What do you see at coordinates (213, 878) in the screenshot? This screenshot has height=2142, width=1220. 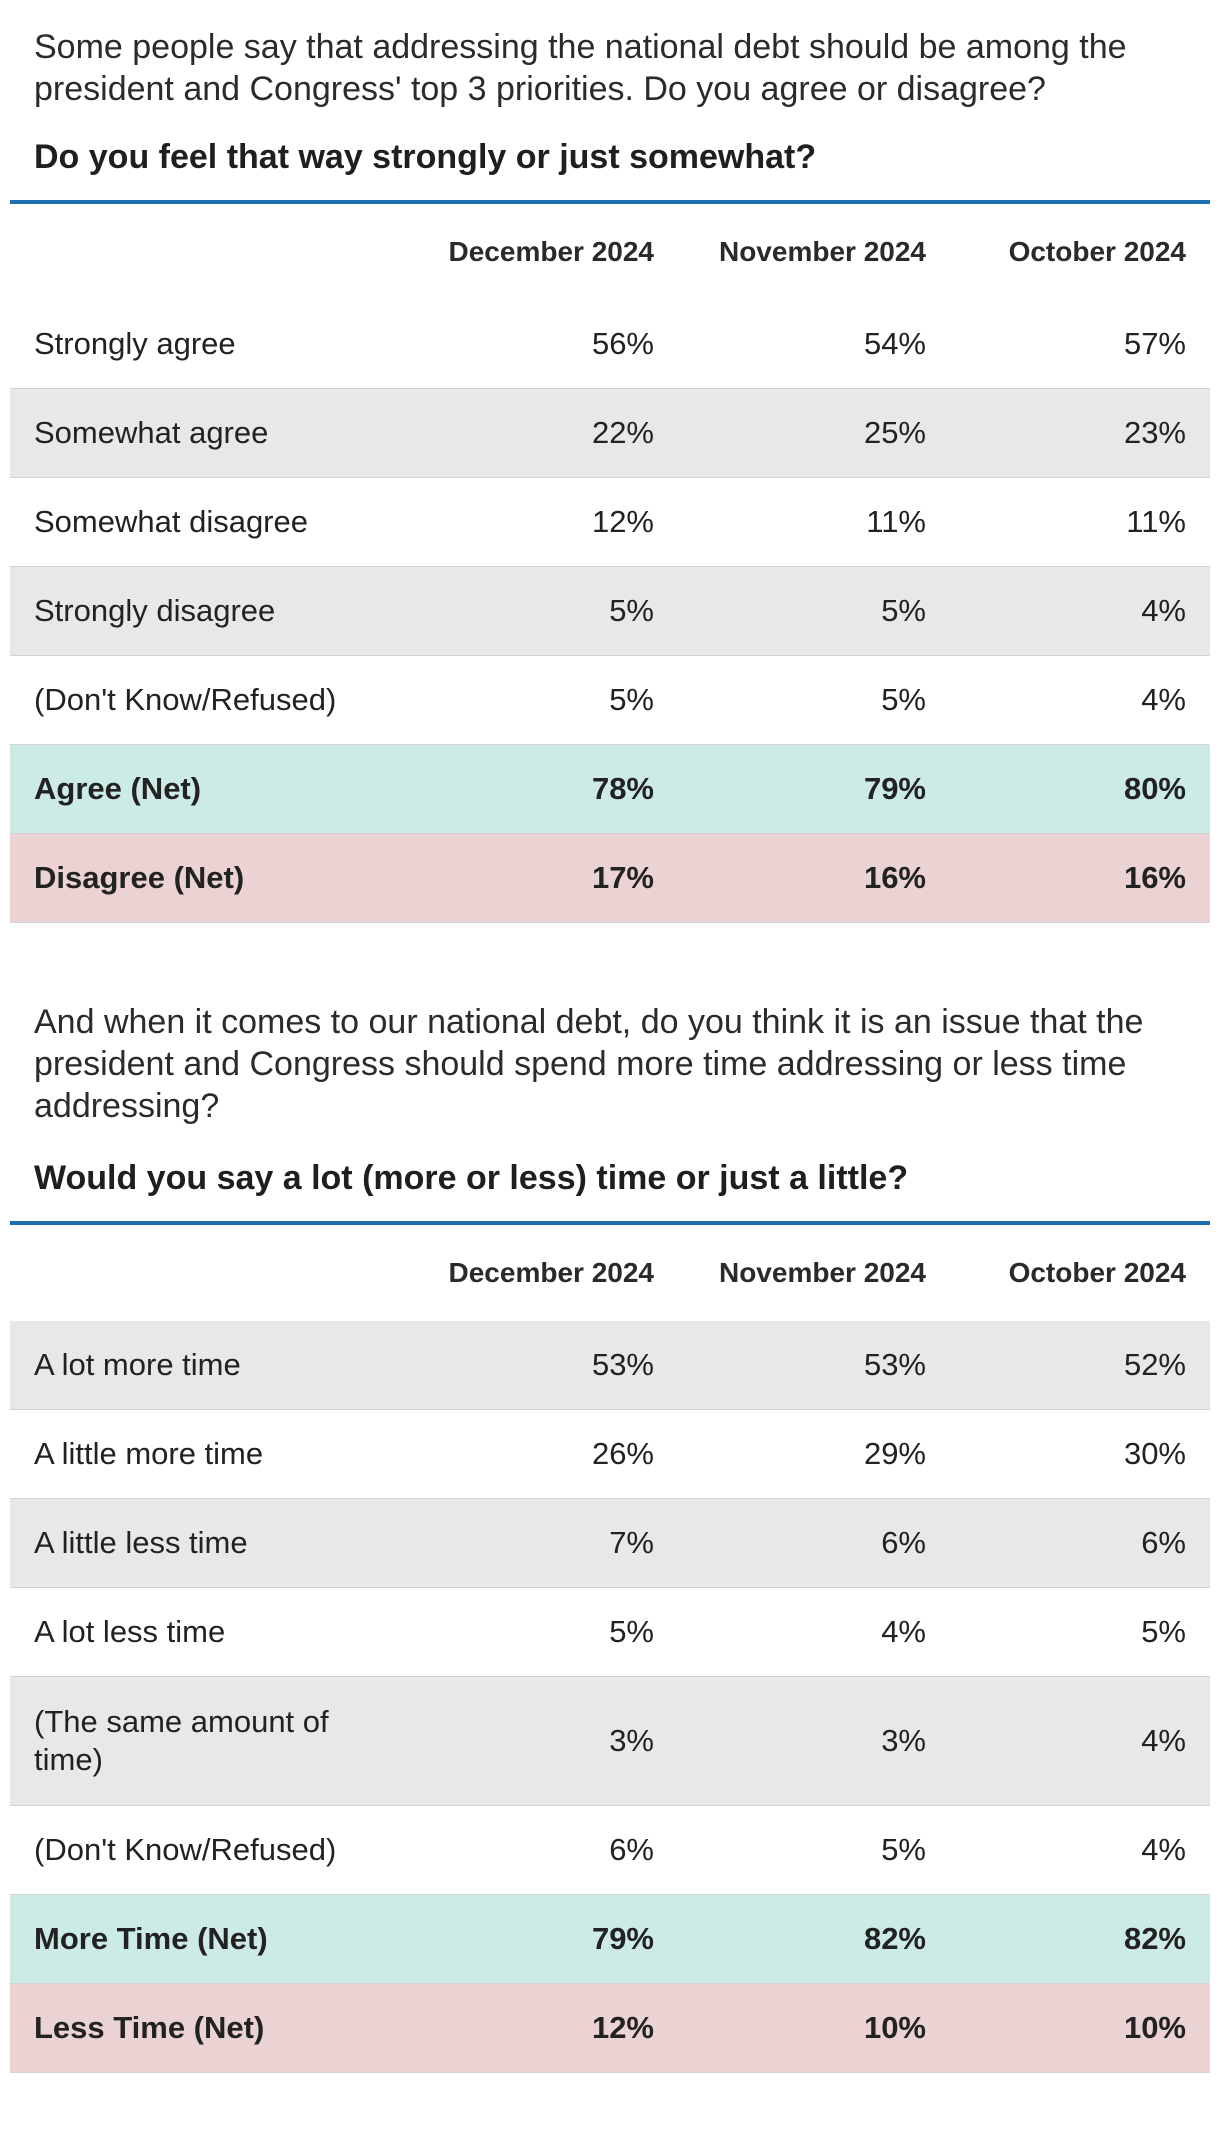 I see `row-label: Disagree (Net)` at bounding box center [213, 878].